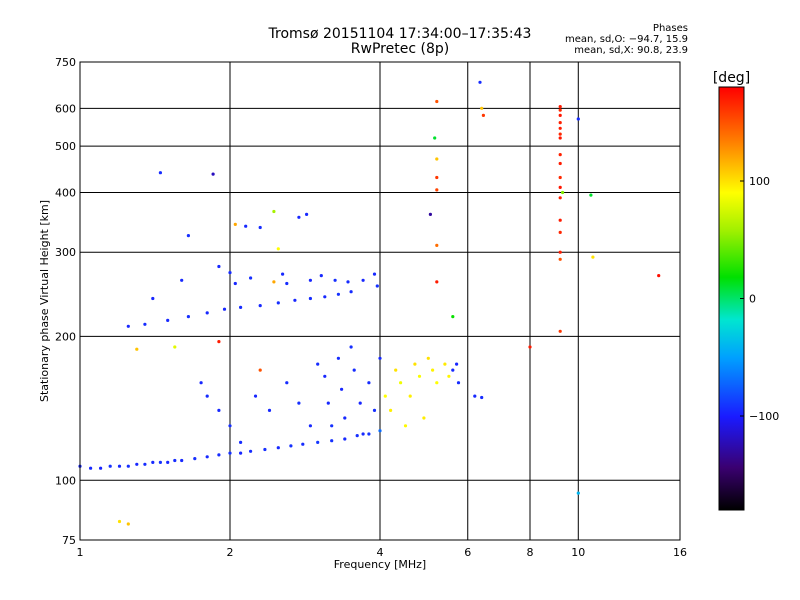 The image size is (800, 600). I want to click on colorbar-tick-label: 0, so click(752, 299).